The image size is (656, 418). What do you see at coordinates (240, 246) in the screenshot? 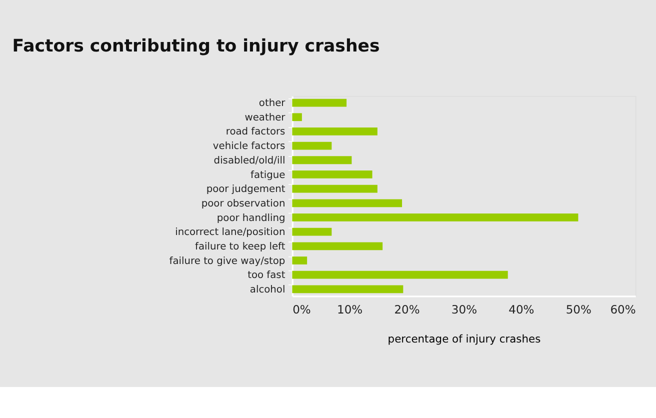
I see `y-tick-label: failure to keep left` at bounding box center [240, 246].